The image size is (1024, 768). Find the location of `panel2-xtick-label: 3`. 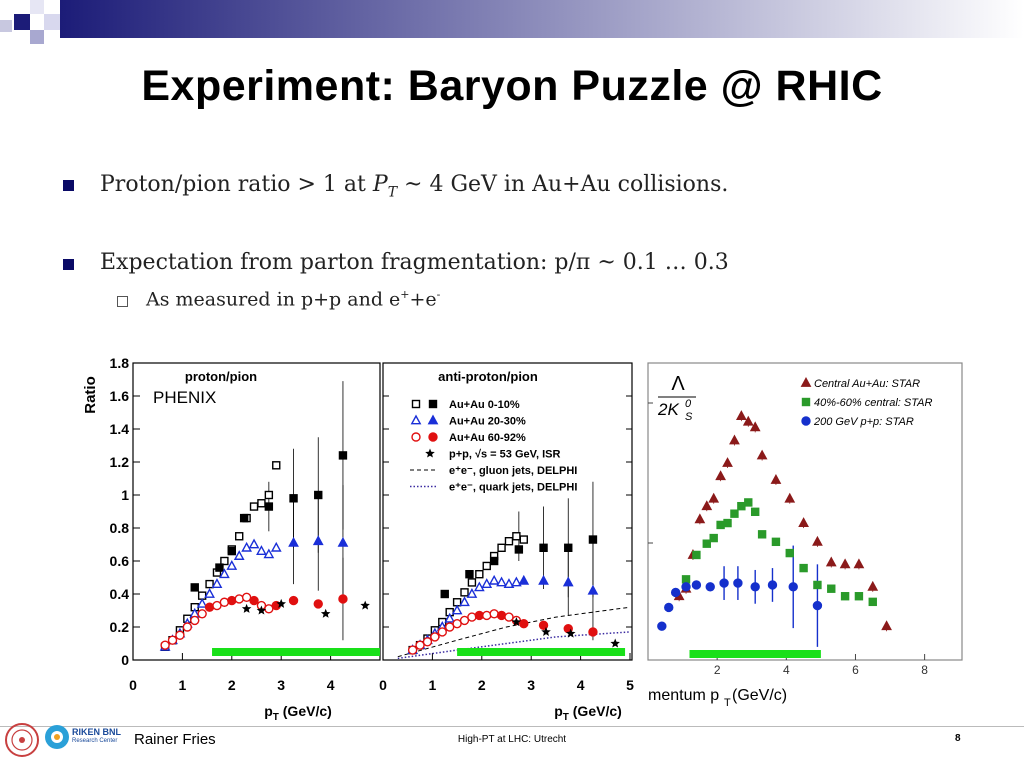

panel2-xtick-label: 3 is located at coordinates (531, 685).